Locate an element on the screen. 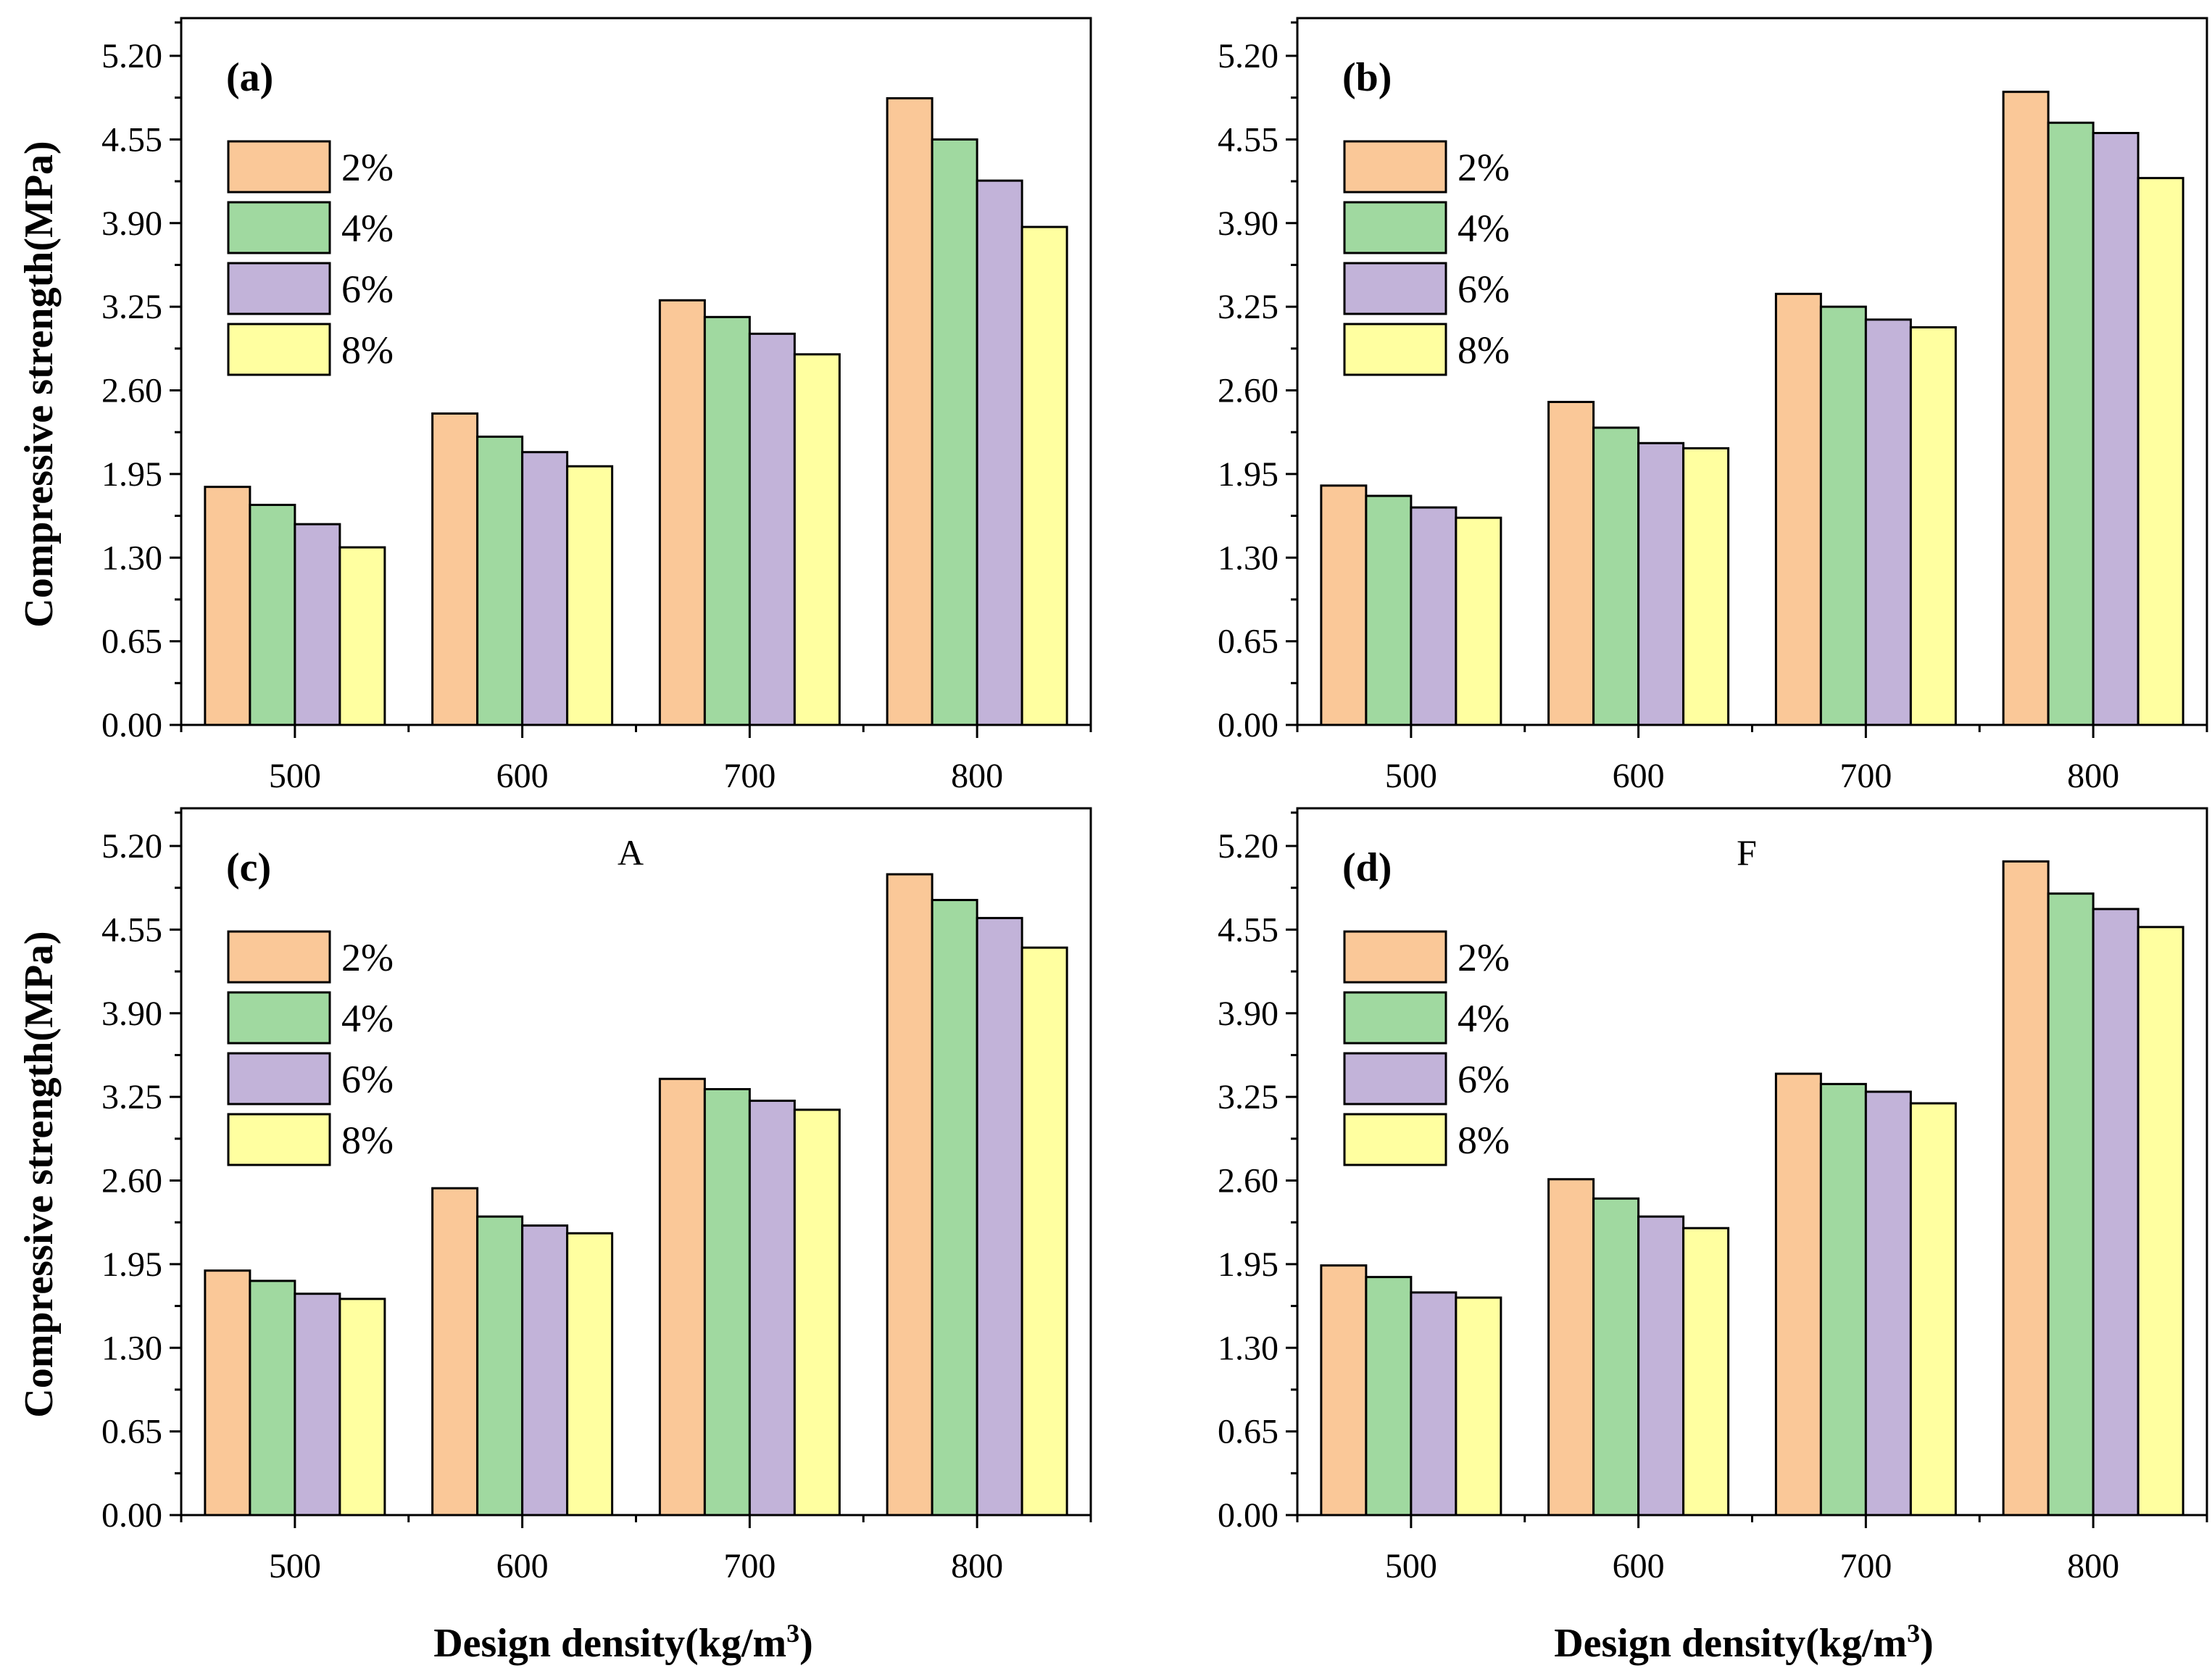  x-axis-title-left-main: Design density(kg/m is located at coordinates (609, 1643).